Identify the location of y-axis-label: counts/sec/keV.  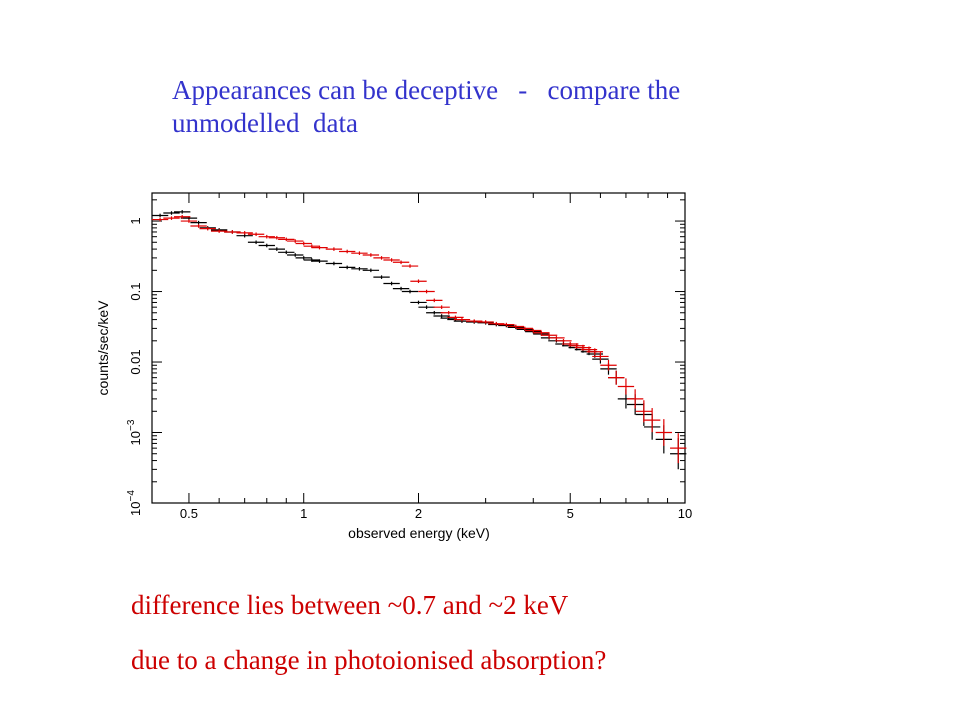
(103, 348).